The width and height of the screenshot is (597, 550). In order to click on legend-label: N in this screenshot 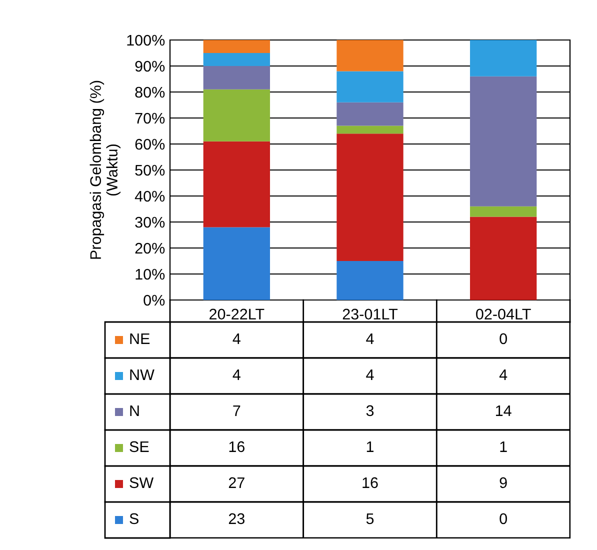, I will do `click(134, 410)`.